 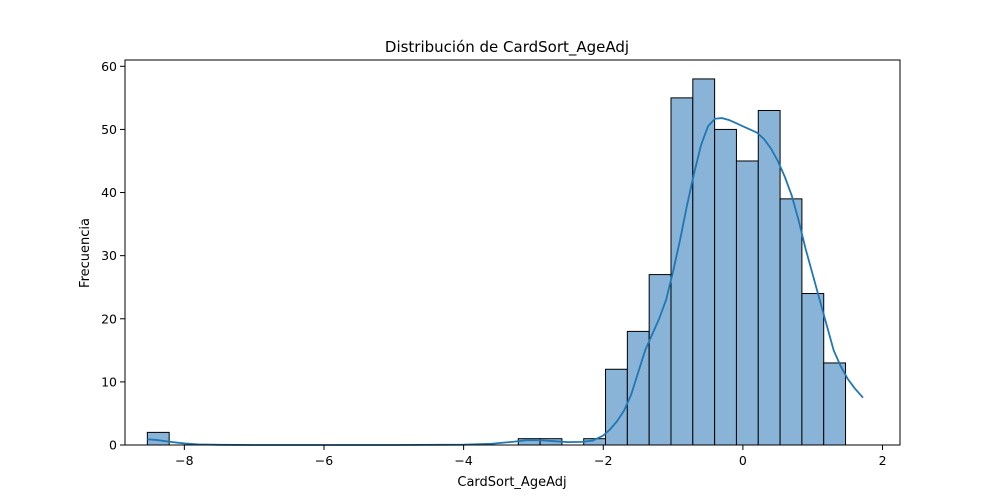 I want to click on x-tick-label: 2, so click(x=883, y=460).